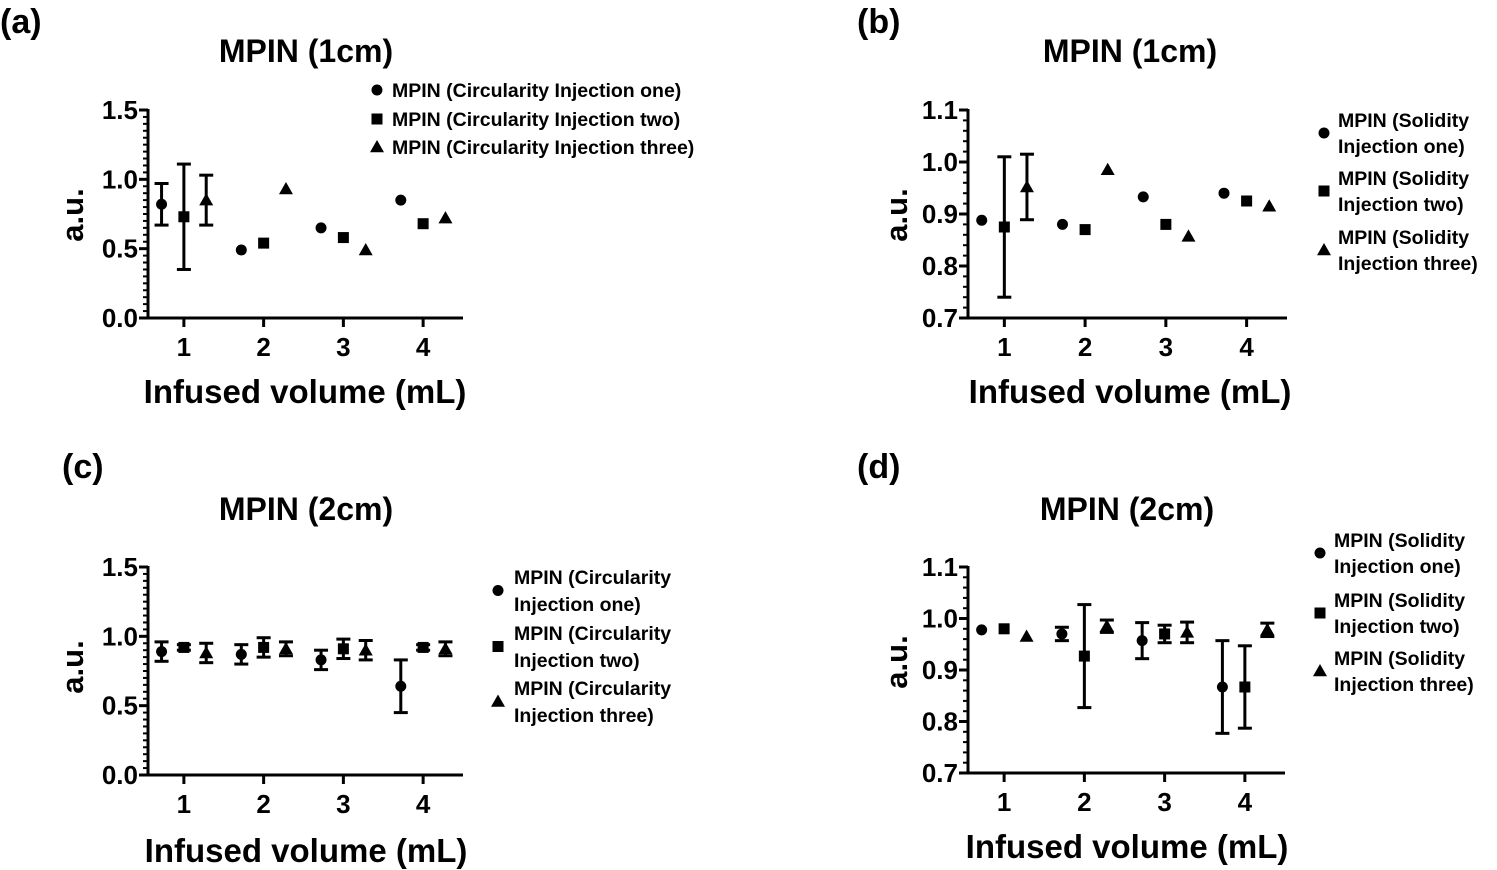 The width and height of the screenshot is (1497, 870). Describe the element at coordinates (940, 110) in the screenshot. I see `y-tick-label: 1.1` at that location.